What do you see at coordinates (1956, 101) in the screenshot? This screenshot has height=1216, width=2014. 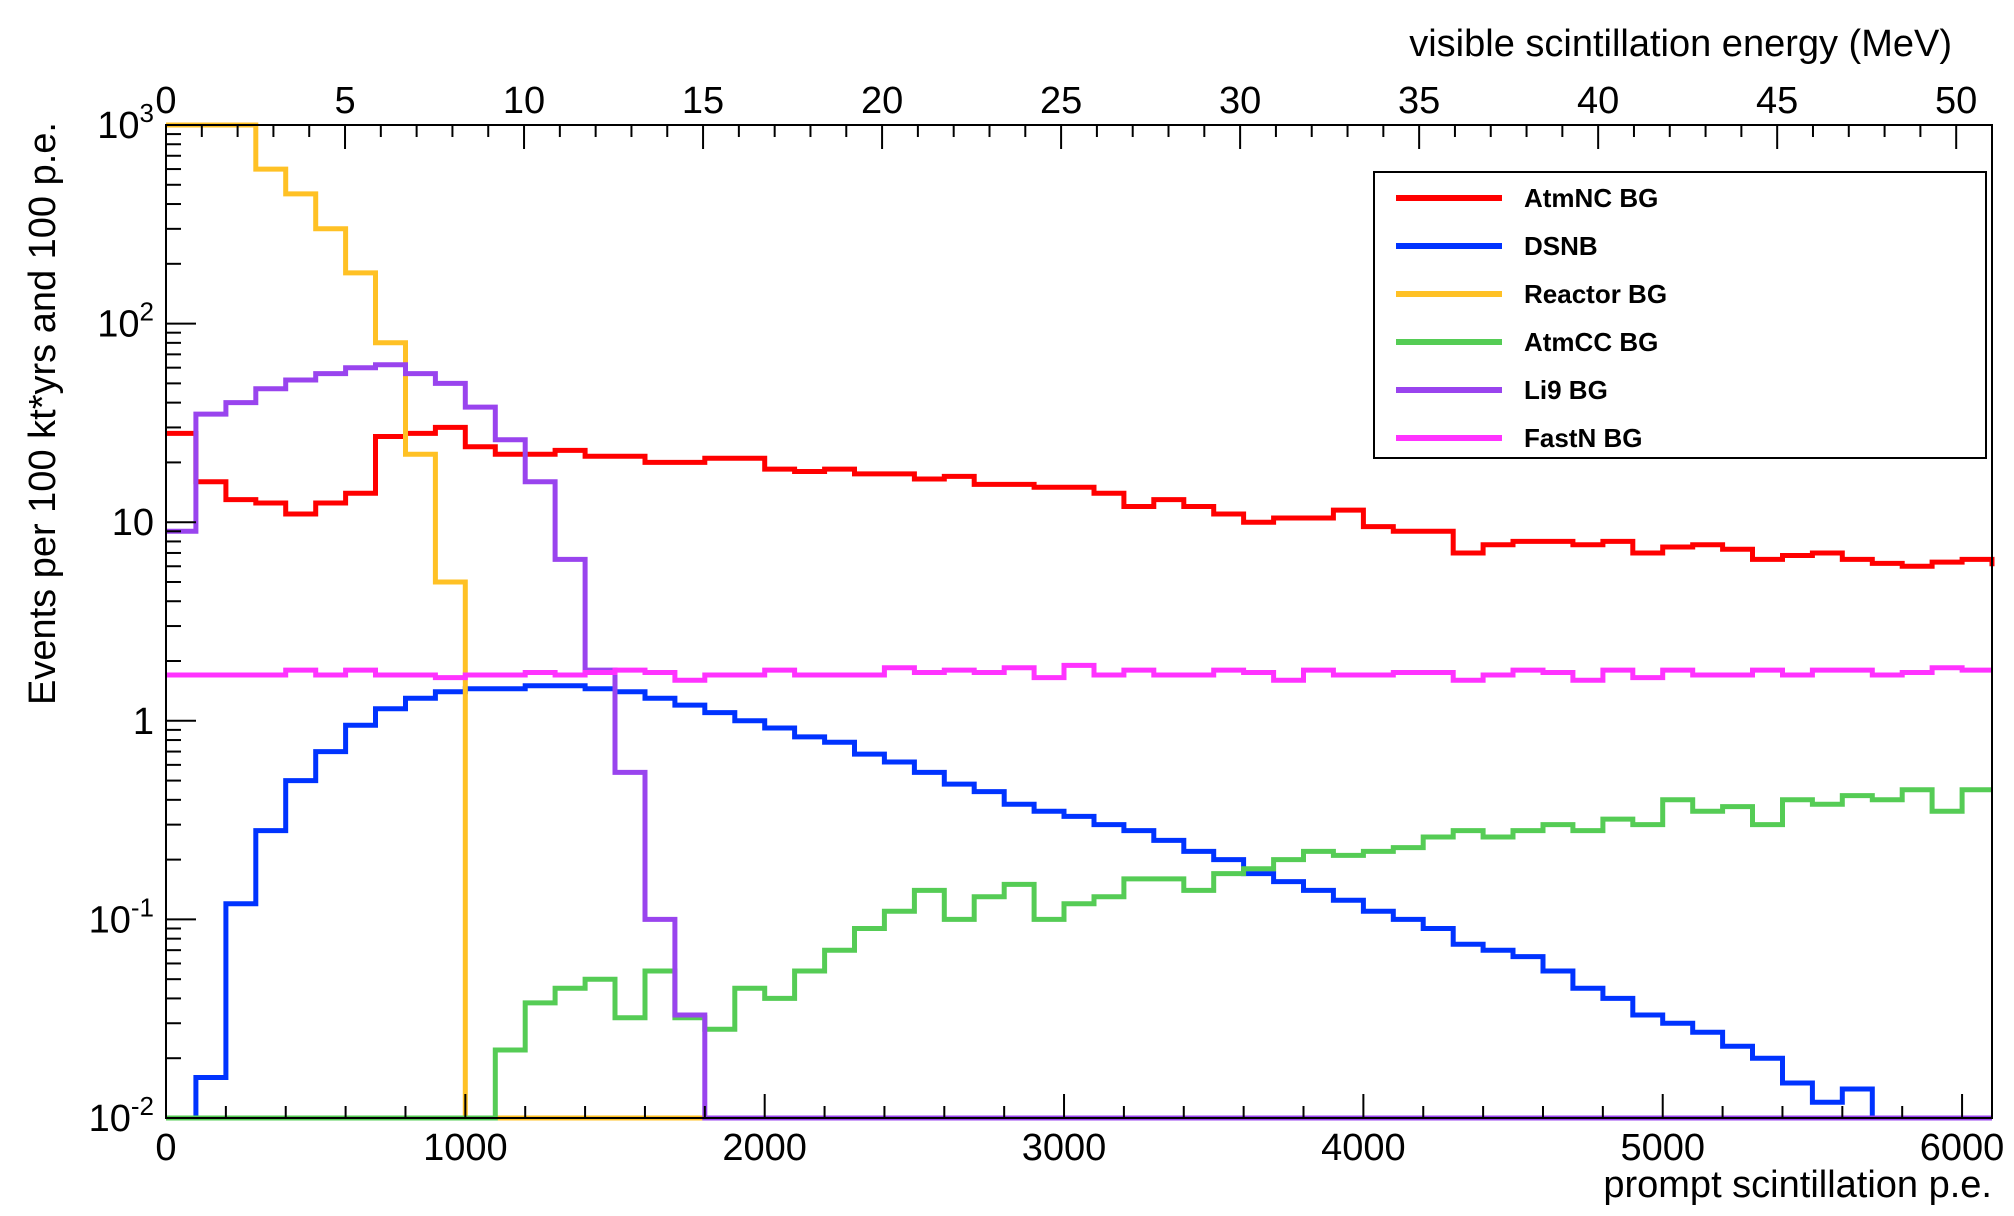 I see `top-tick-label: 50` at bounding box center [1956, 101].